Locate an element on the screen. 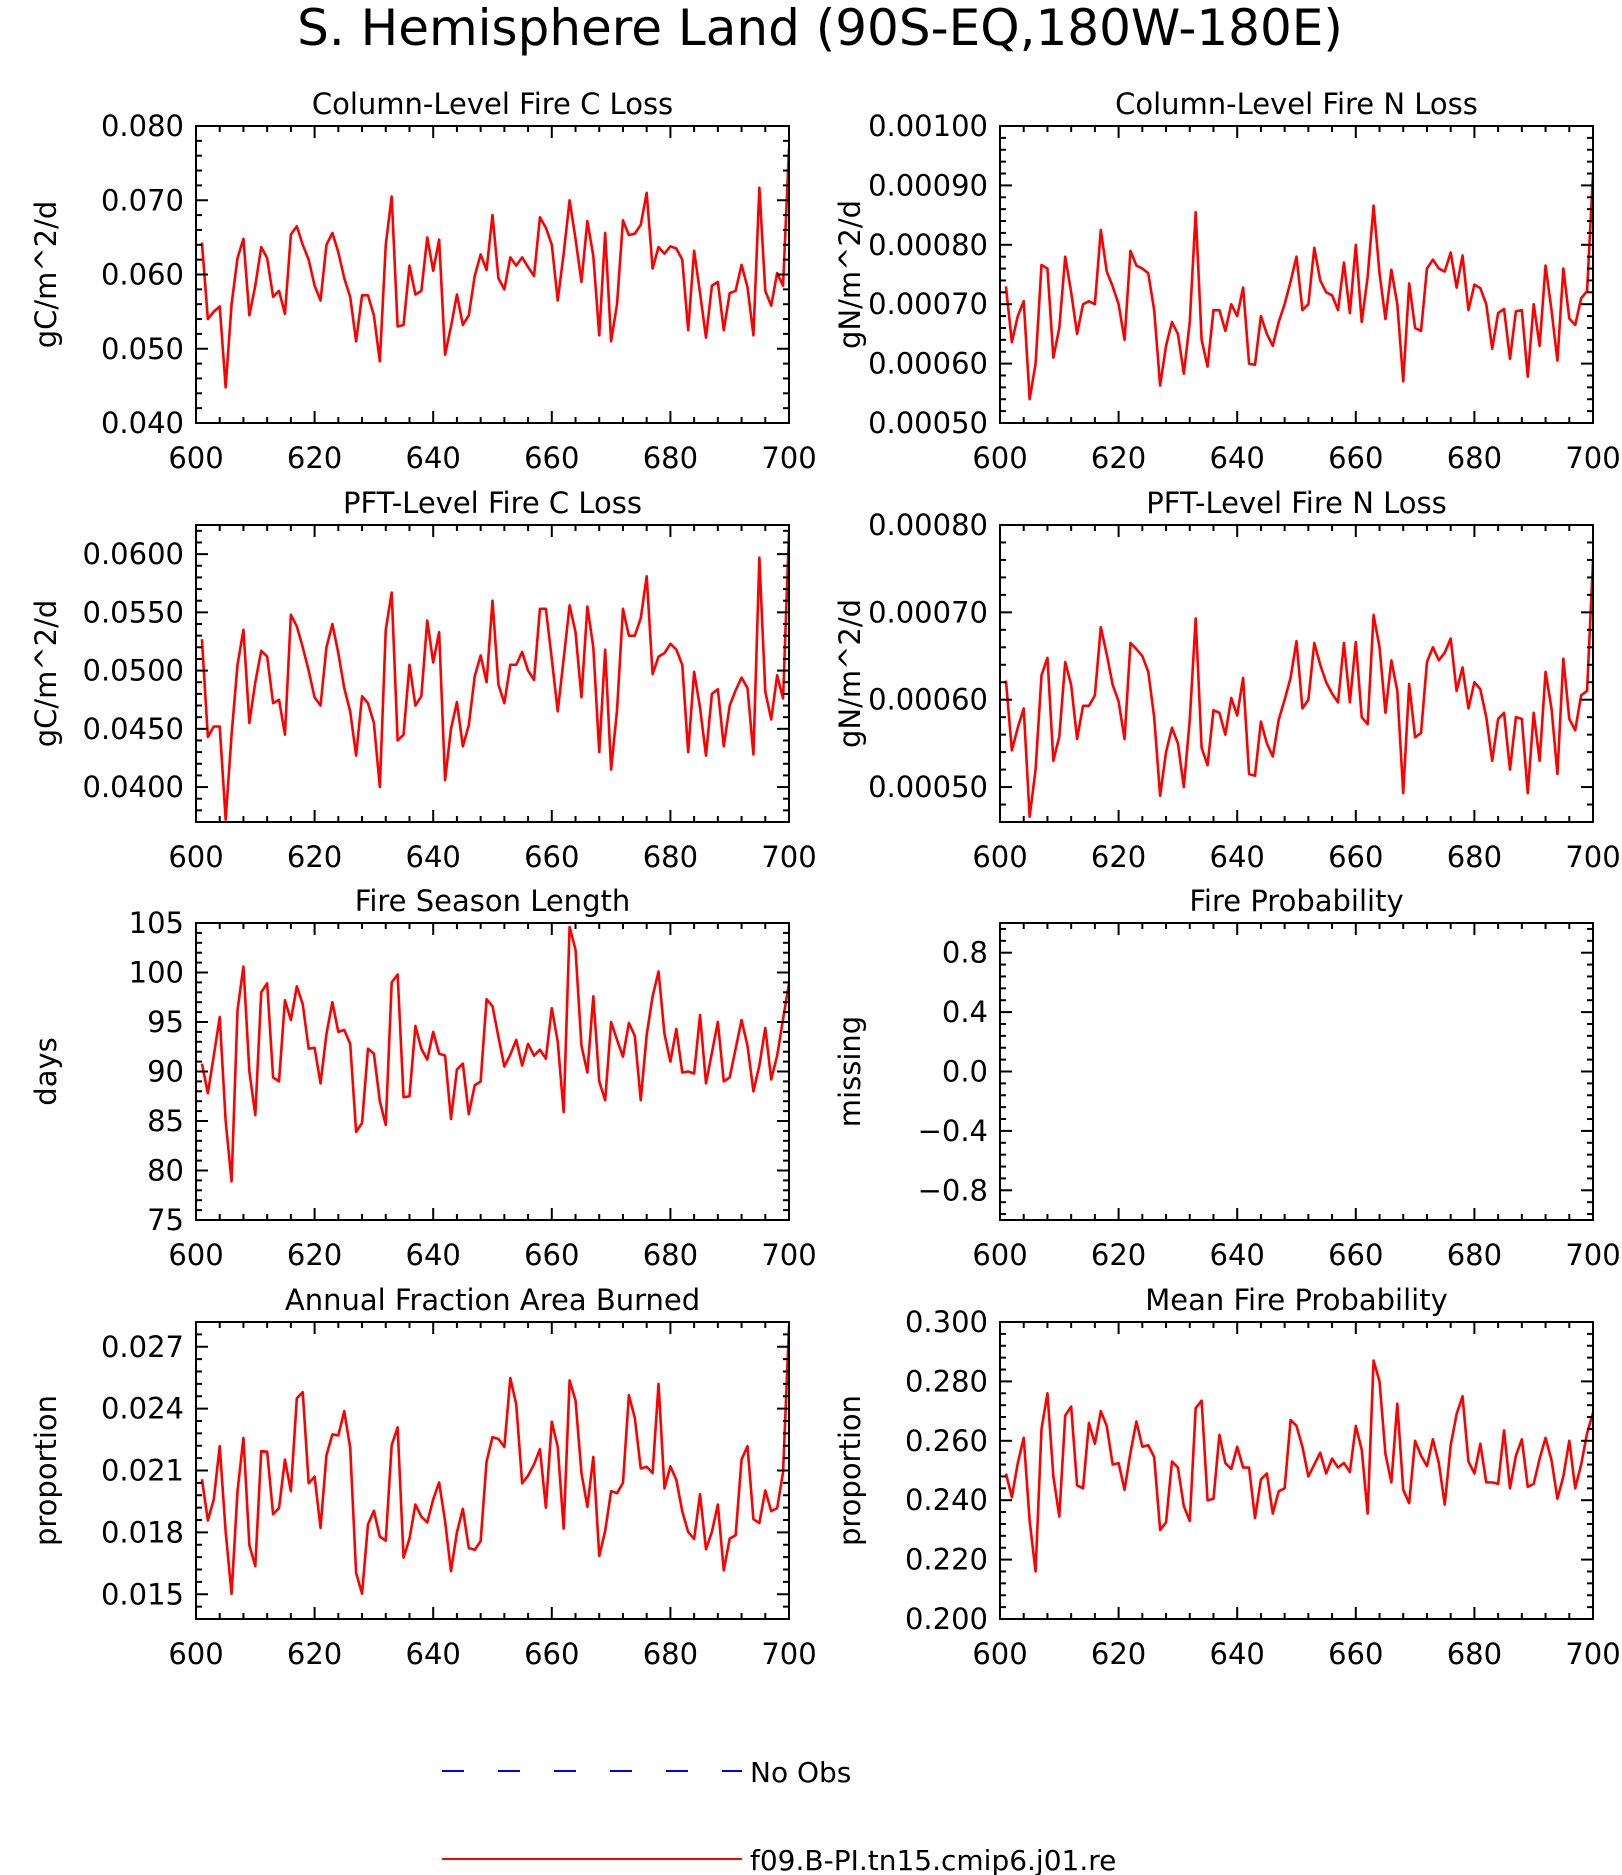 This screenshot has height=1875, width=1622. figure-title: S. Hemisphere Land (90S-EQ,180W-180E) is located at coordinates (820, 28).